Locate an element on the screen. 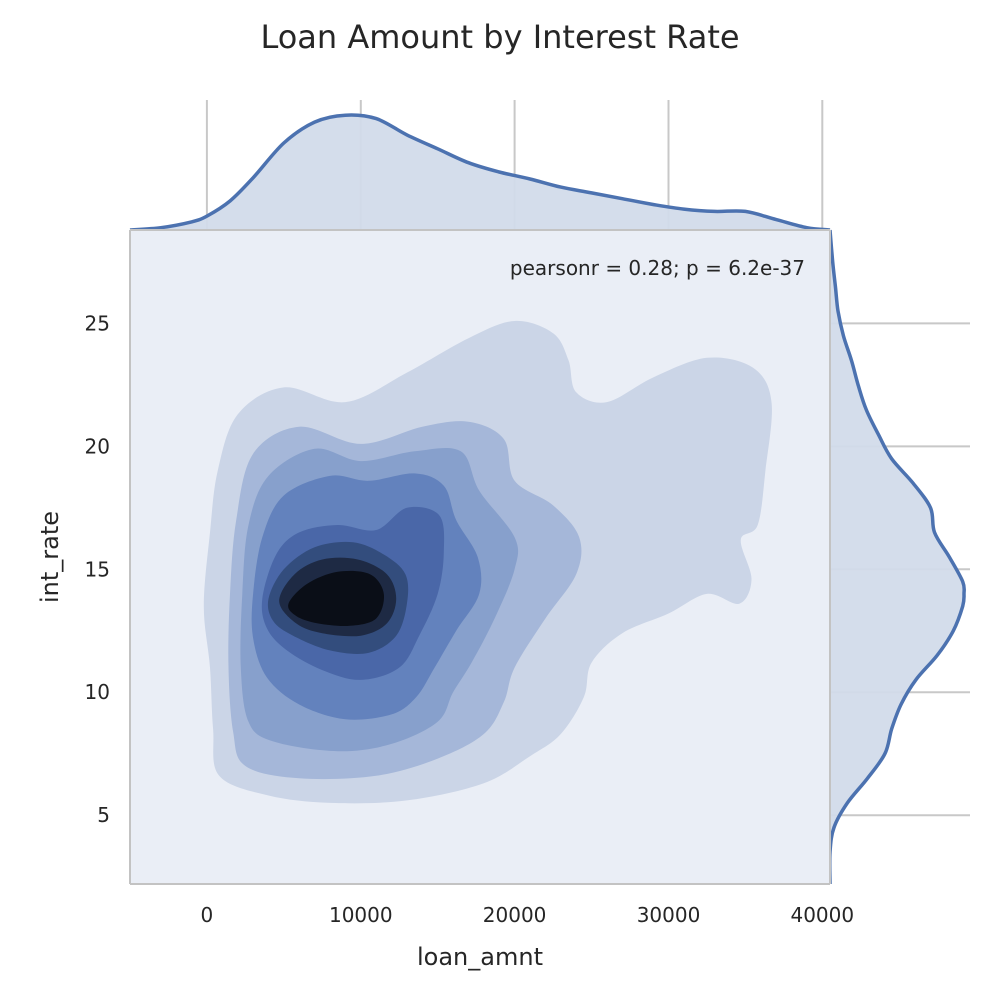  top-density-line is located at coordinates (480, 172).